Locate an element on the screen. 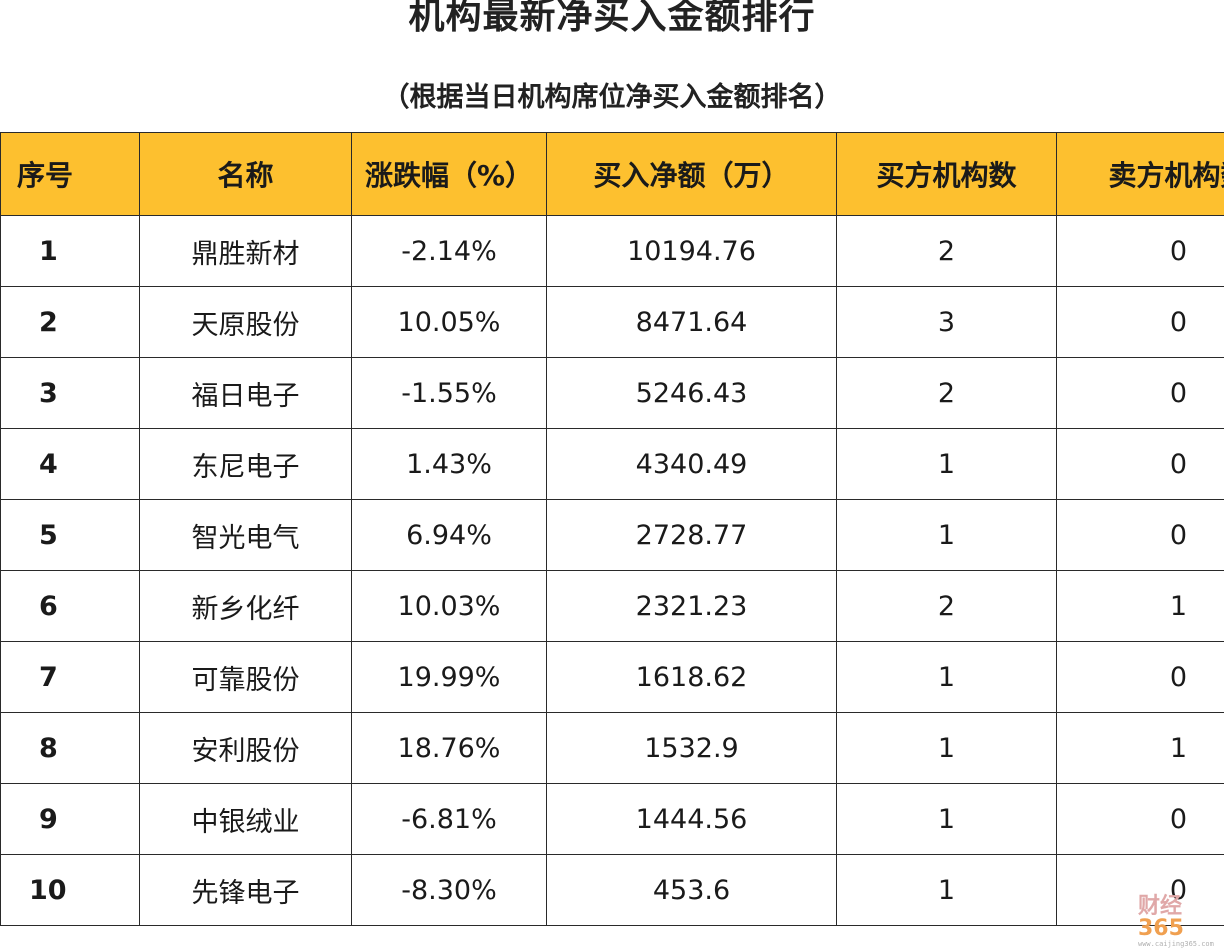 This screenshot has height=948, width=1224. change-cell: -1.55% is located at coordinates (449, 393).